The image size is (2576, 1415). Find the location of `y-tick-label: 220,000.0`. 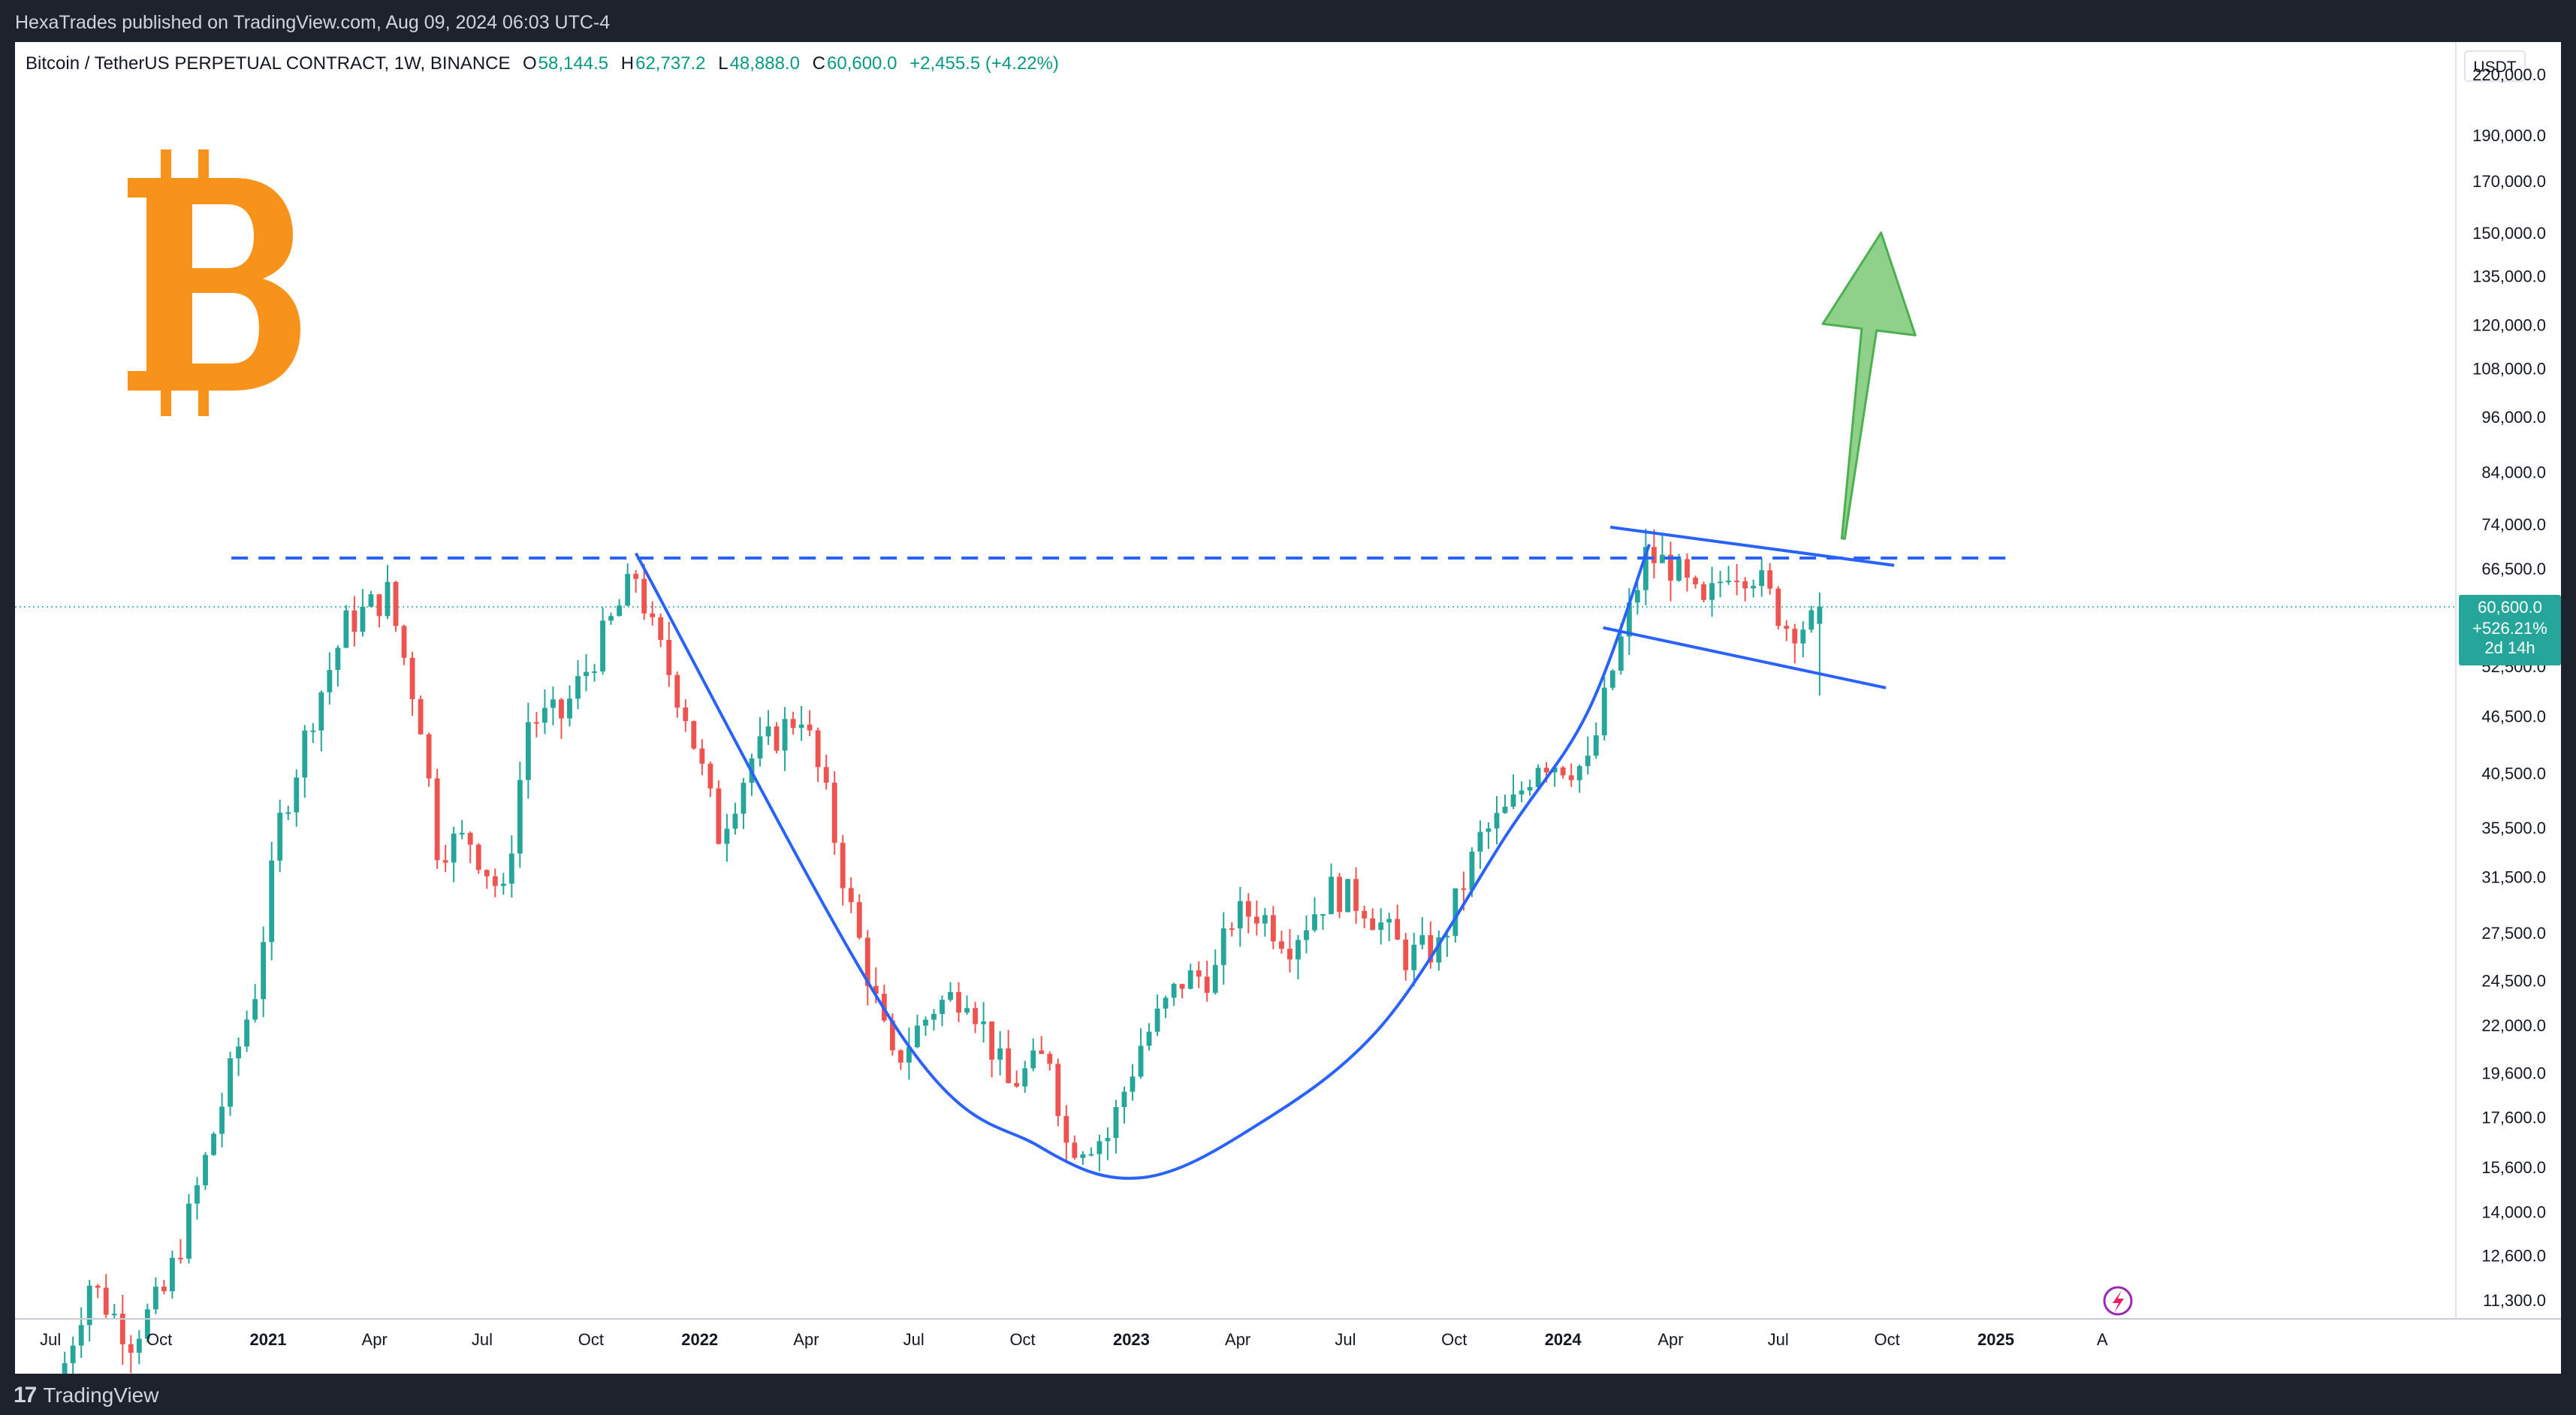

y-tick-label: 220,000.0 is located at coordinates (2509, 74).